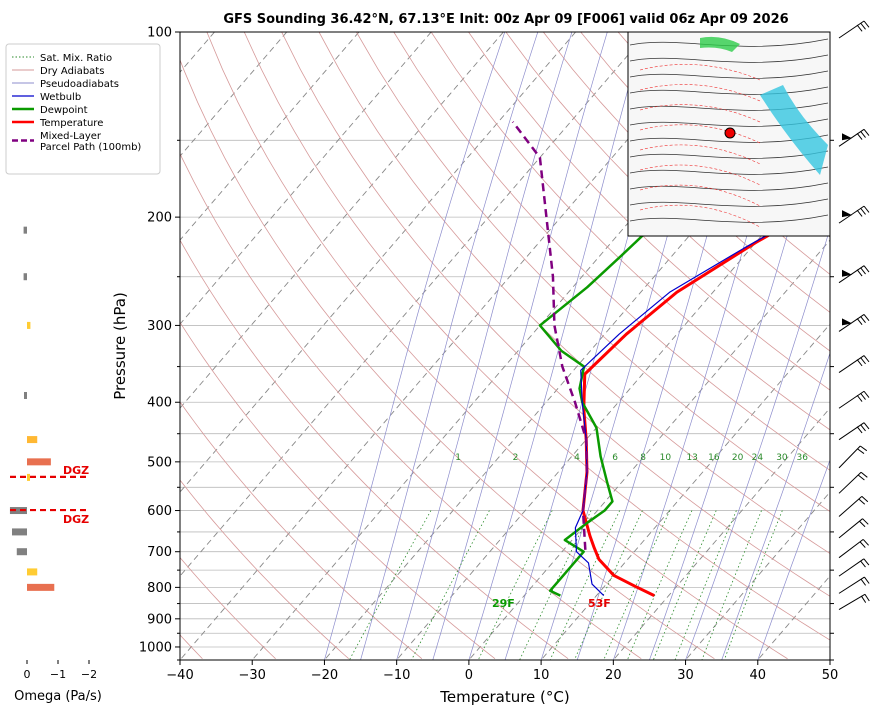 Image resolution: width=878 pixels, height=716 pixels. What do you see at coordinates (324, 675) in the screenshot?
I see `x-tick-label: −20` at bounding box center [324, 675].